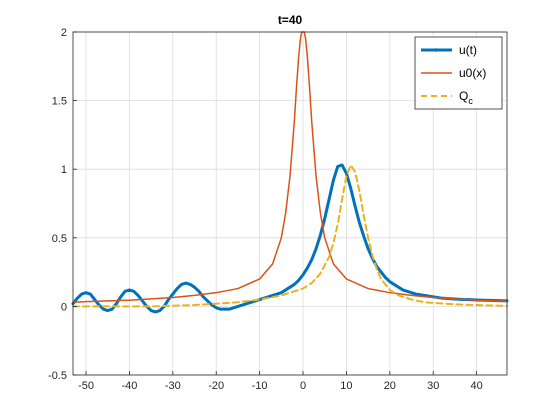  What do you see at coordinates (86, 386) in the screenshot?
I see `x-tick-label: -50` at bounding box center [86, 386].